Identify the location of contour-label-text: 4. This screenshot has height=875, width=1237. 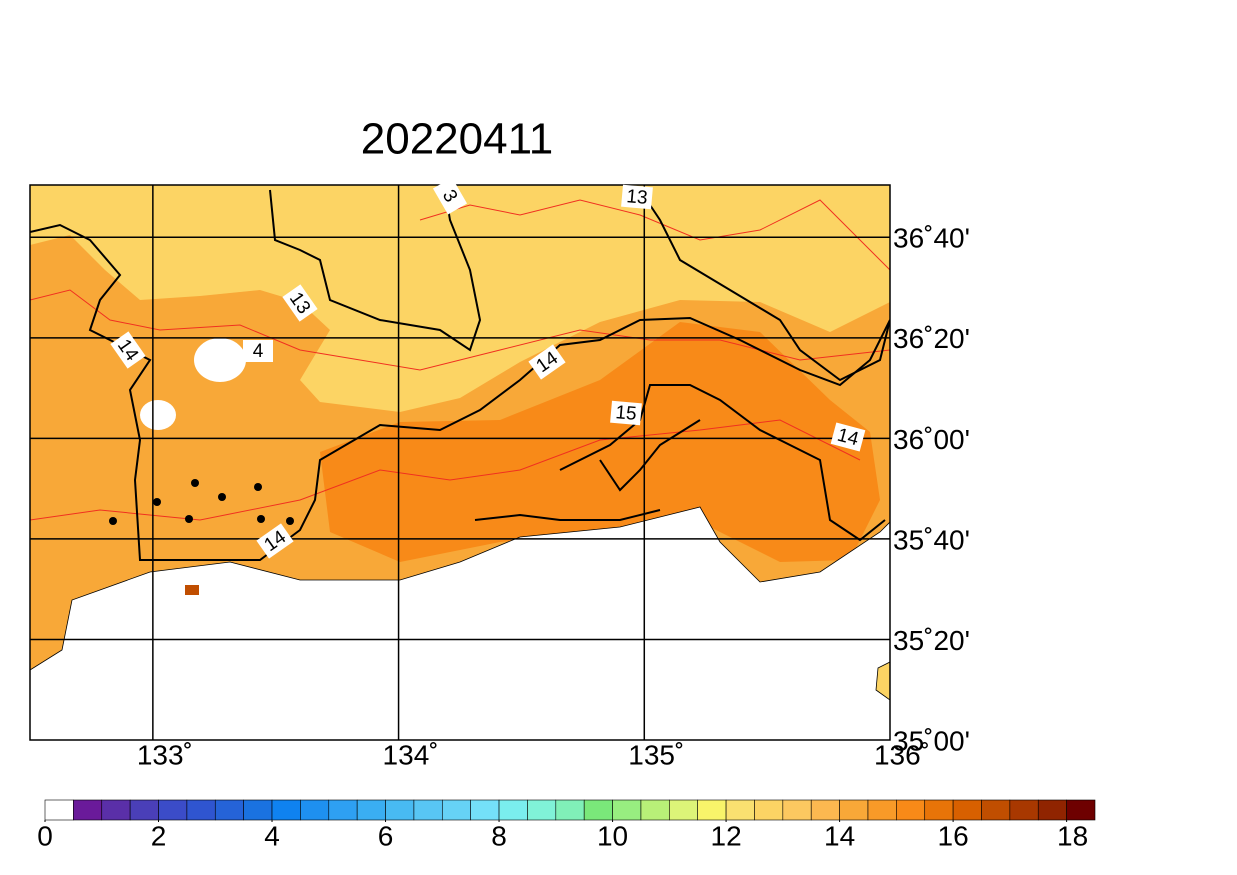
(258, 351).